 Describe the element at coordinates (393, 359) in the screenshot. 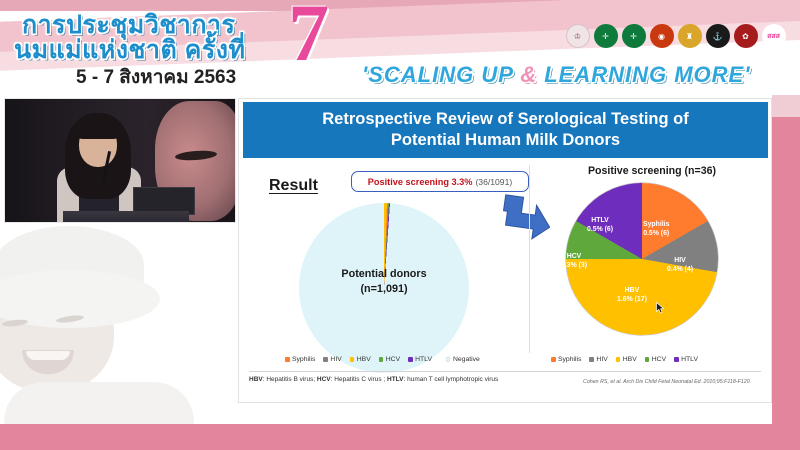

I see `legend-label-hcv: HCV` at that location.